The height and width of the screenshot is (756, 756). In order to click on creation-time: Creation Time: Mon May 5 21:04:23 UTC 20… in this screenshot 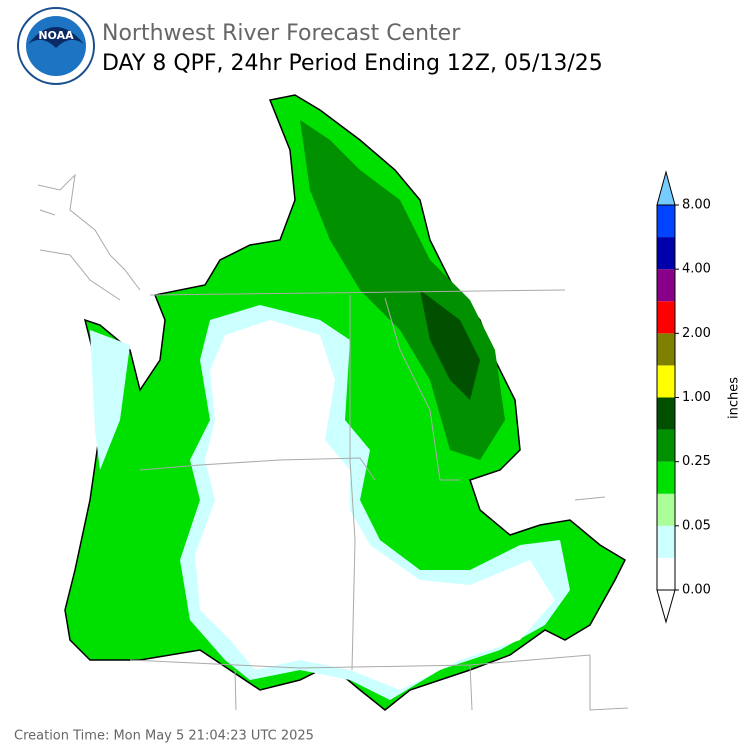, I will do `click(164, 736)`.